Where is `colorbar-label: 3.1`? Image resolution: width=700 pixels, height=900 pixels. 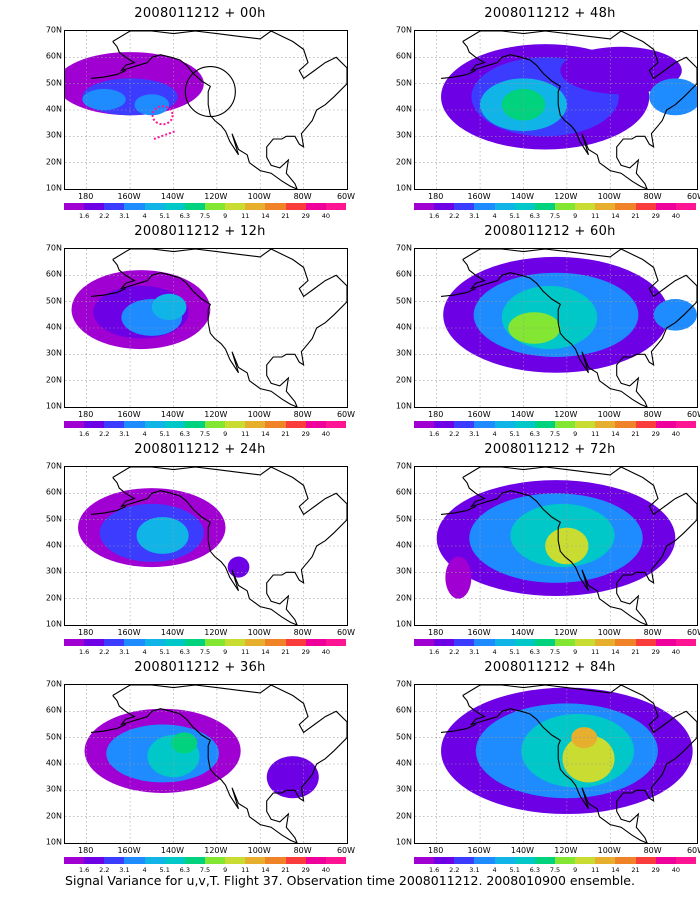 colorbar-label: 3.1 is located at coordinates (474, 870).